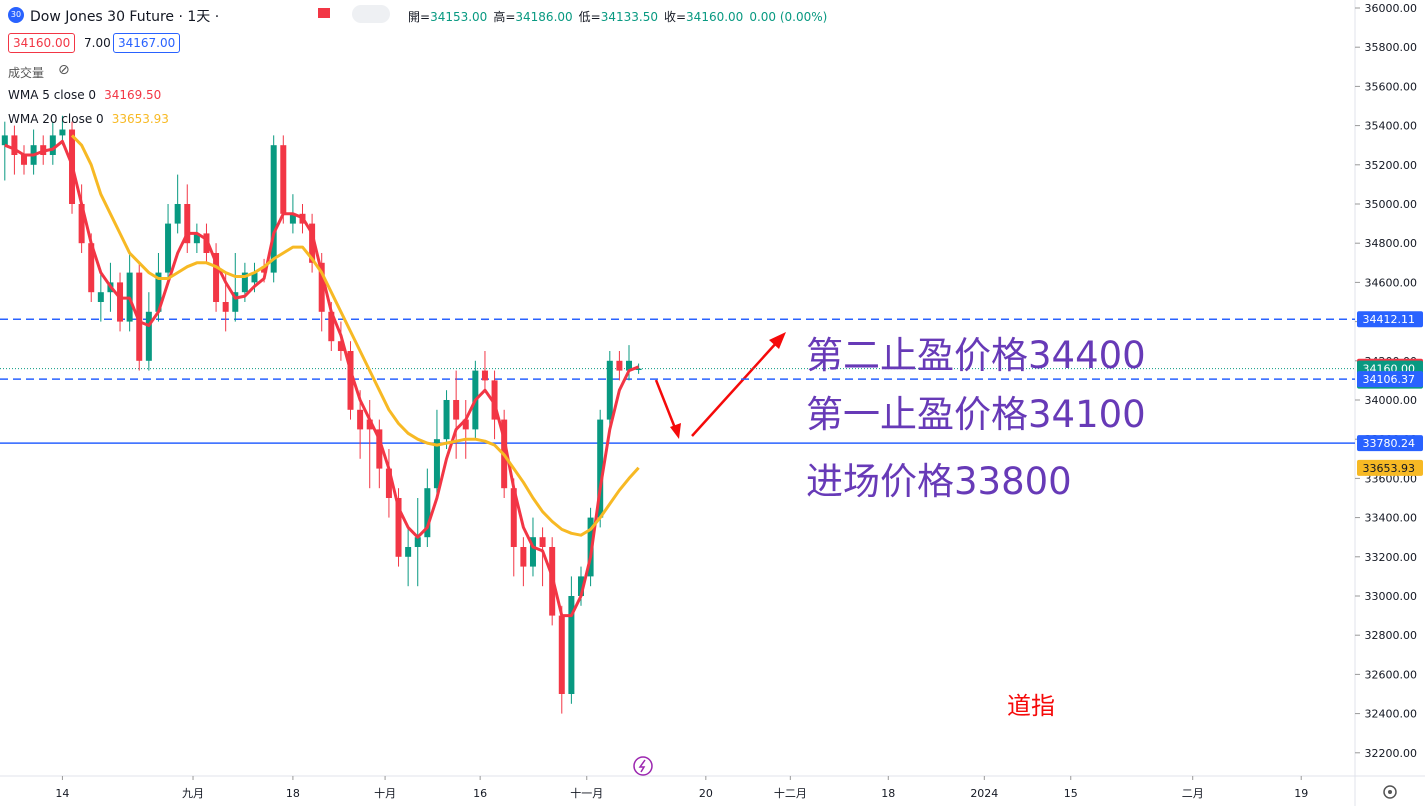 The image size is (1425, 806). What do you see at coordinates (1391, 714) in the screenshot?
I see `y-tick-label: 32400.00` at bounding box center [1391, 714].